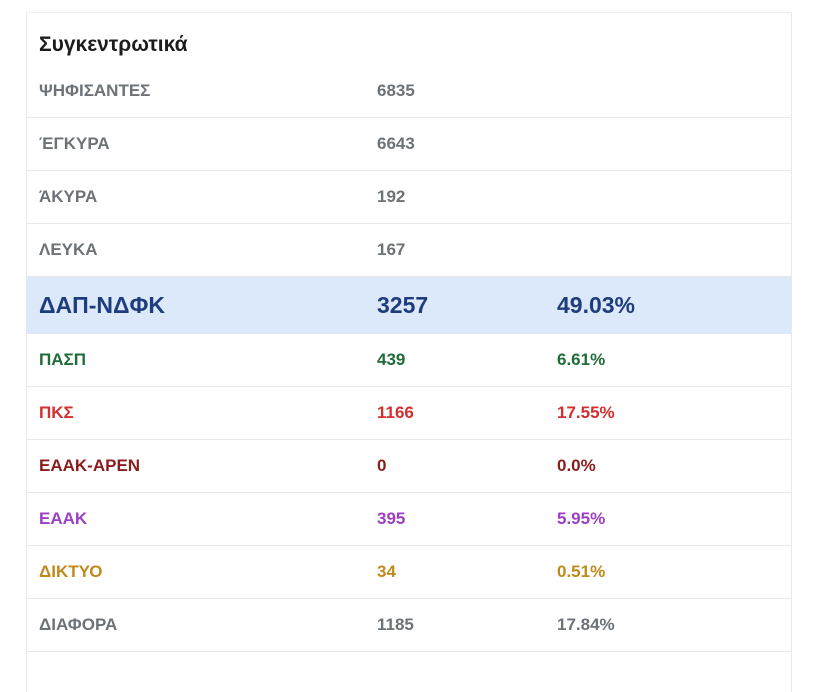 The width and height of the screenshot is (821, 692). What do you see at coordinates (102, 305) in the screenshot?
I see `party-name: ΔΑΠ-ΝΔΦΚ` at bounding box center [102, 305].